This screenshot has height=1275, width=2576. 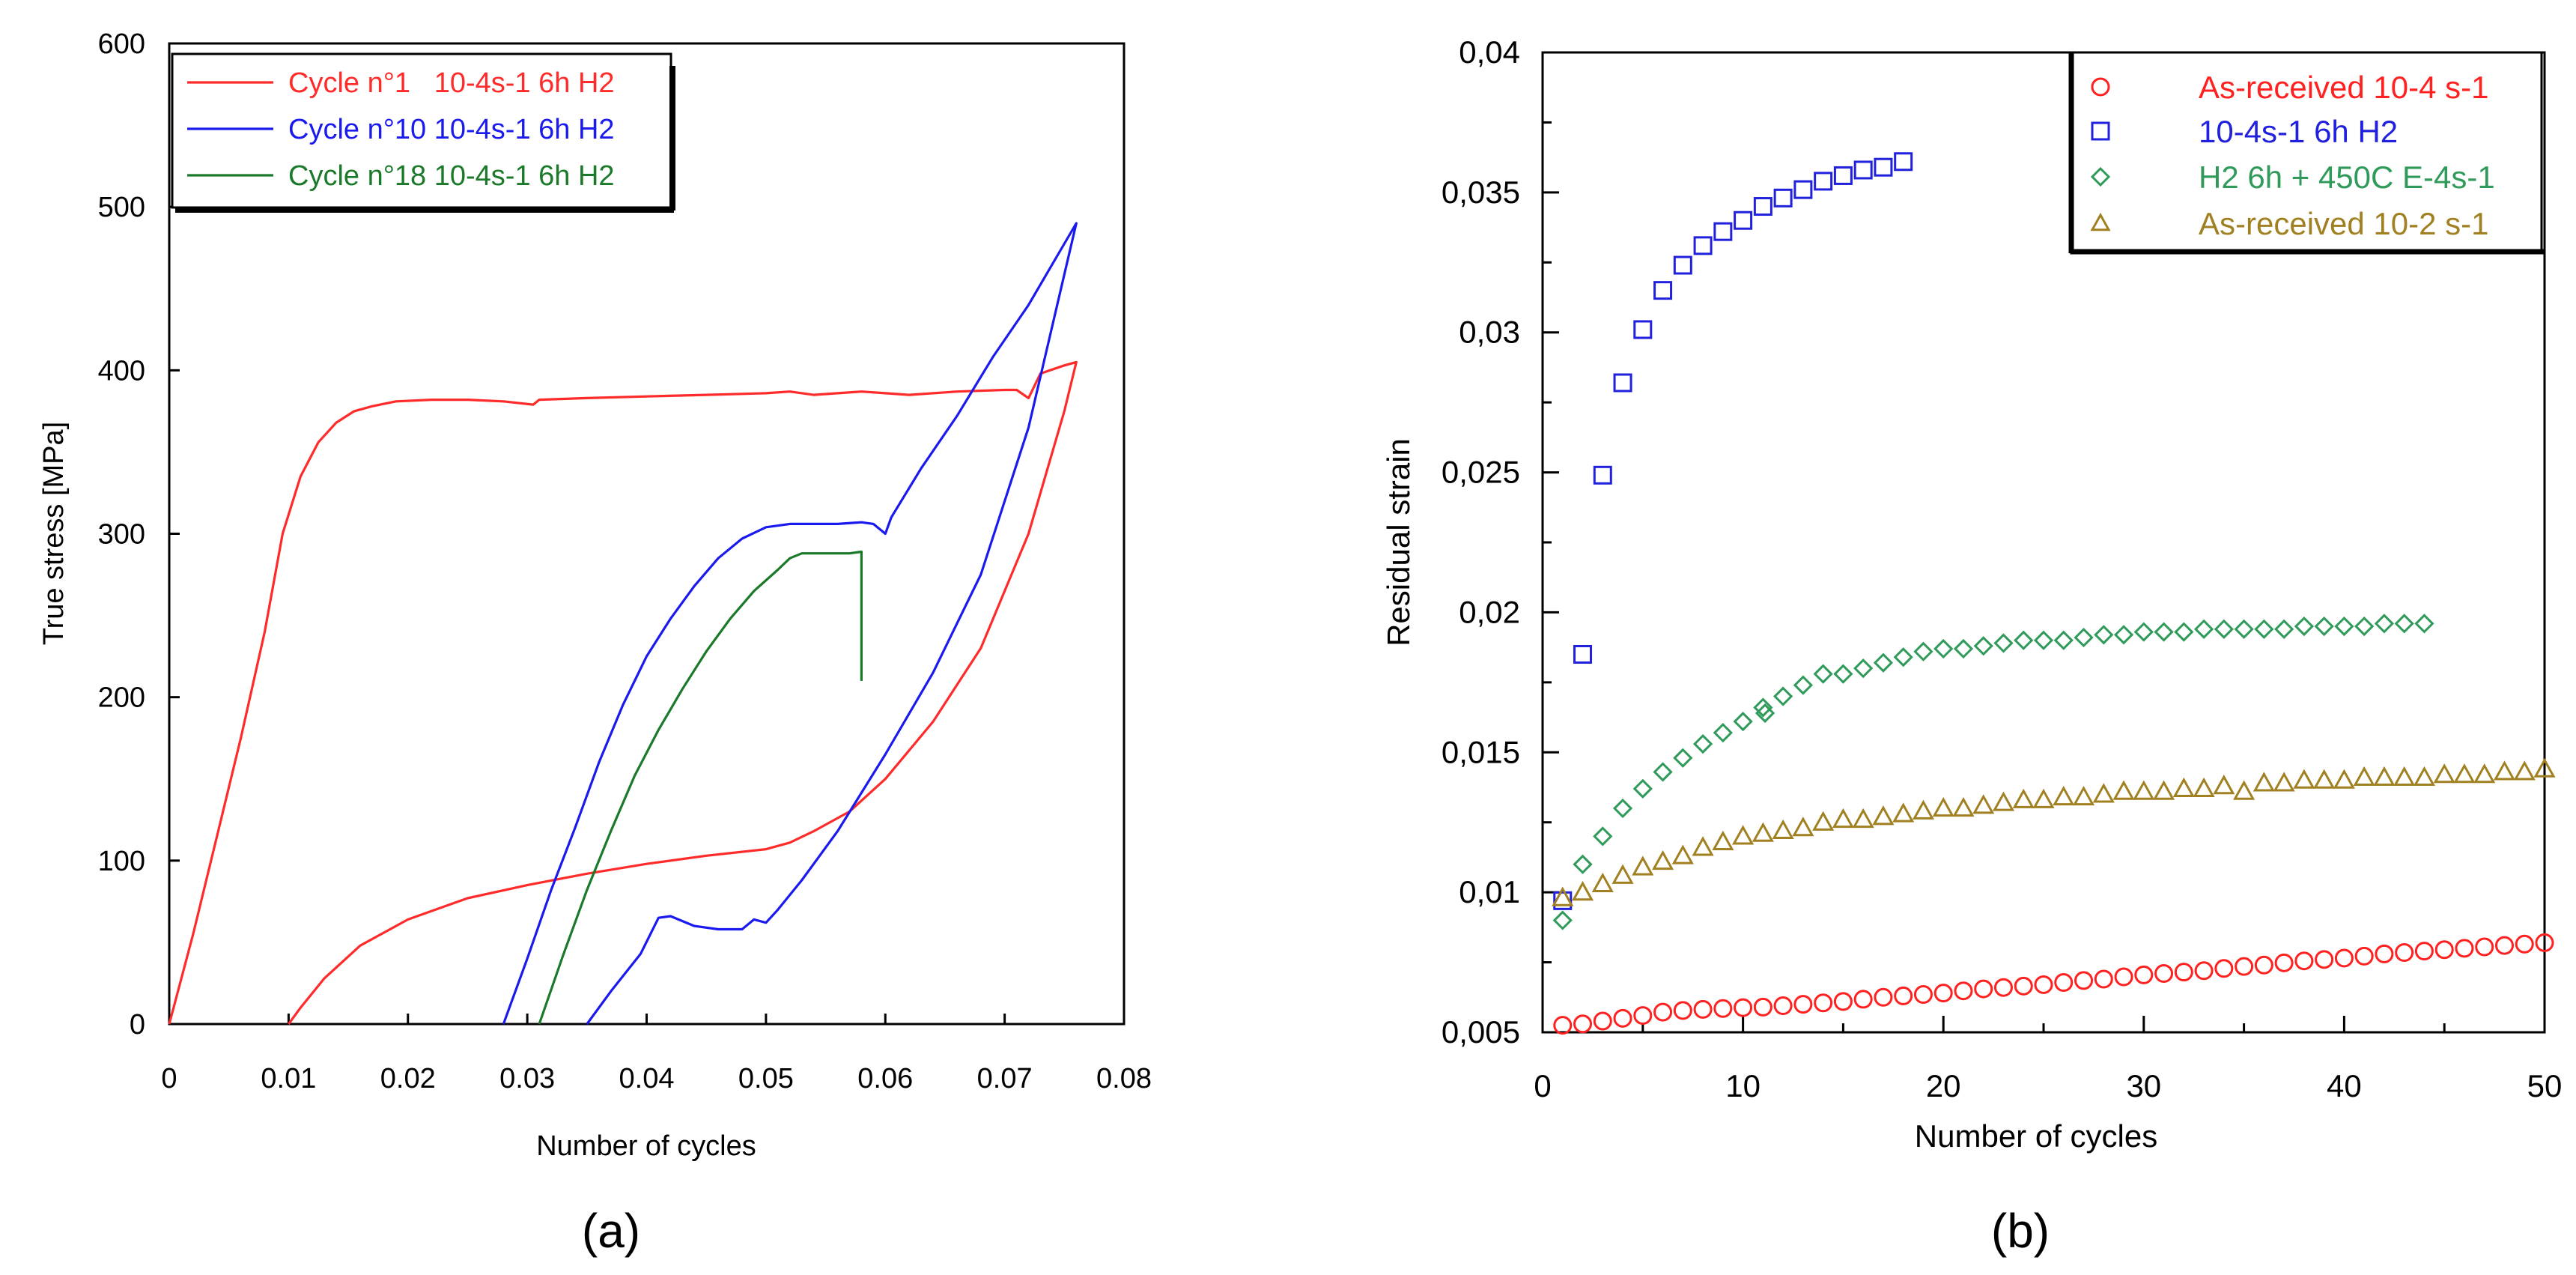 What do you see at coordinates (611, 1231) in the screenshot?
I see `panel-label-a: (a)` at bounding box center [611, 1231].